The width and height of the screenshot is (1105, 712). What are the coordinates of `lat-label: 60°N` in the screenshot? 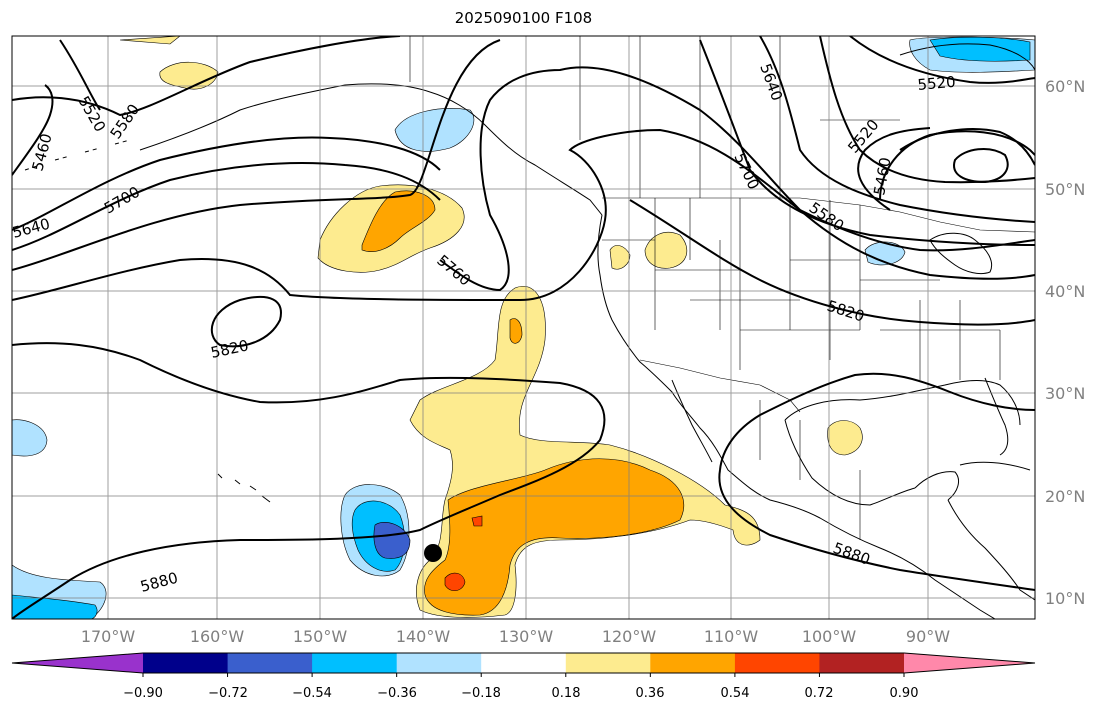 It's located at (1065, 86).